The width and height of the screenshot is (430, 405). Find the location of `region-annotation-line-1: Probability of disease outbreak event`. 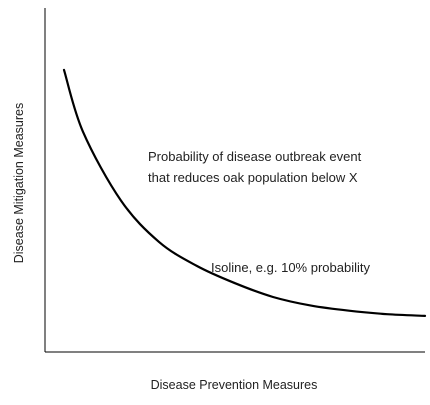

region-annotation-line-1: Probability of disease outbreak event is located at coordinates (255, 156).